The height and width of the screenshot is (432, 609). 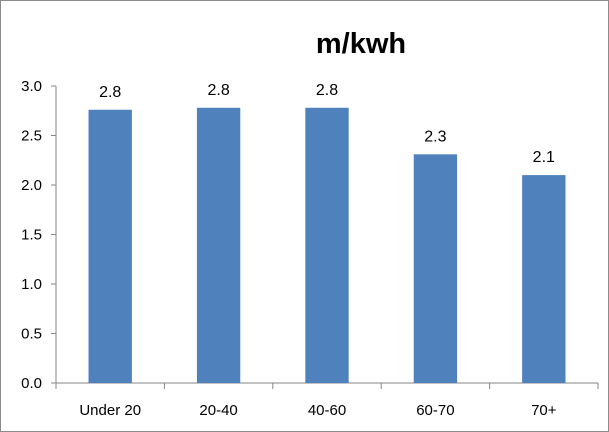 What do you see at coordinates (31, 284) in the screenshot?
I see `y-tick-label: 1.0` at bounding box center [31, 284].